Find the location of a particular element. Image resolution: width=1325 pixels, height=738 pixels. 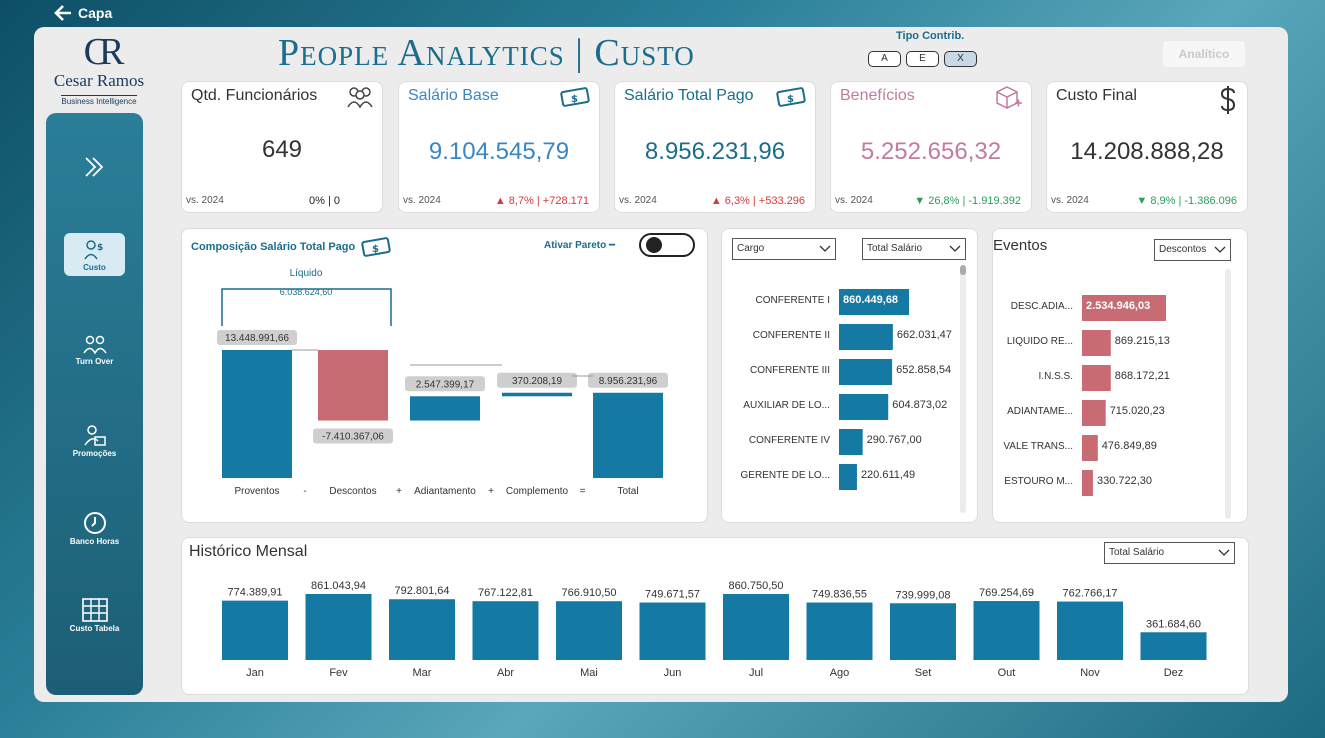

kpi-delta-text: 6,3% | +533.296 is located at coordinates (764, 201).